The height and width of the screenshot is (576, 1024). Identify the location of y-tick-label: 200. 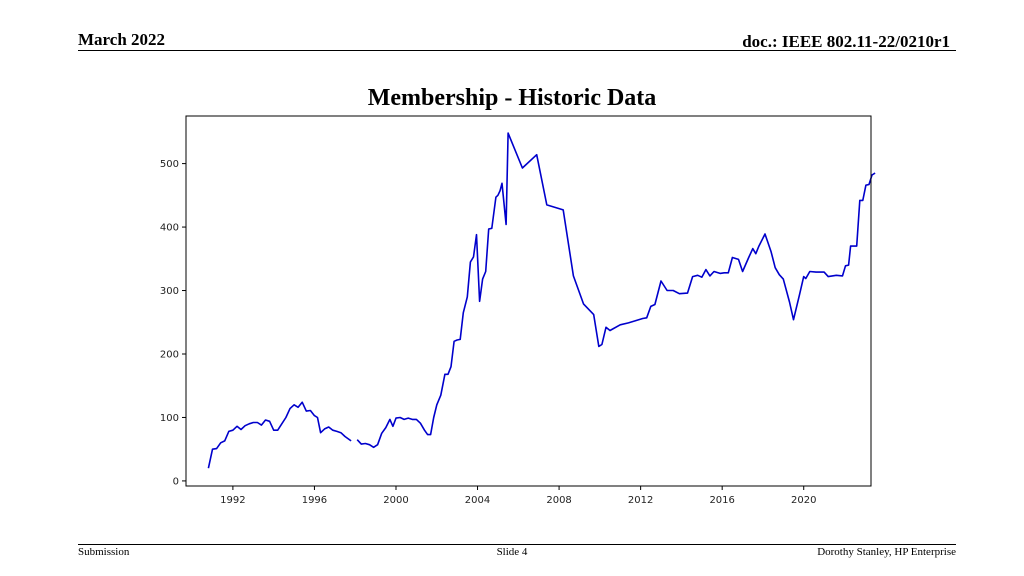
(169, 354).